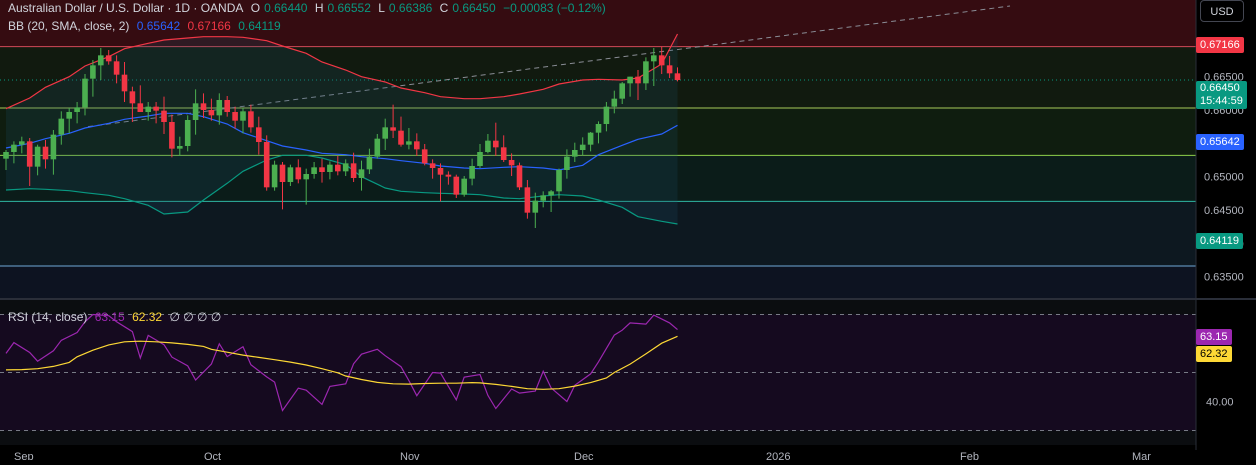  Describe the element at coordinates (116, 317) in the screenshot. I see `rsi-legend: RSI (14, close) 63.15 62.32 ∅ ∅ ∅ ∅` at that location.